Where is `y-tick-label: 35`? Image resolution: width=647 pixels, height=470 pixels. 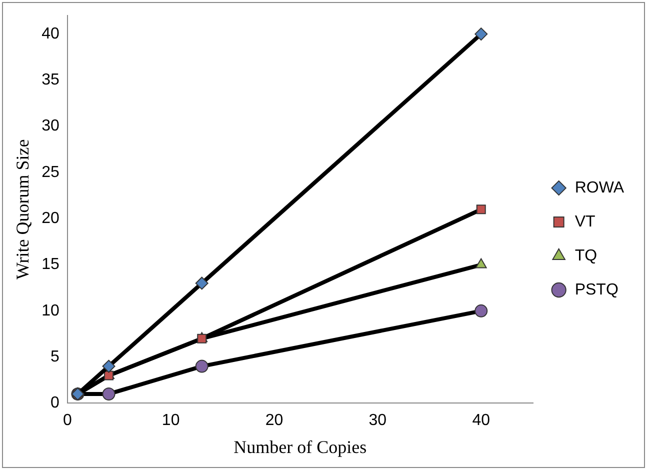
y-tick-label: 35 is located at coordinates (51, 80).